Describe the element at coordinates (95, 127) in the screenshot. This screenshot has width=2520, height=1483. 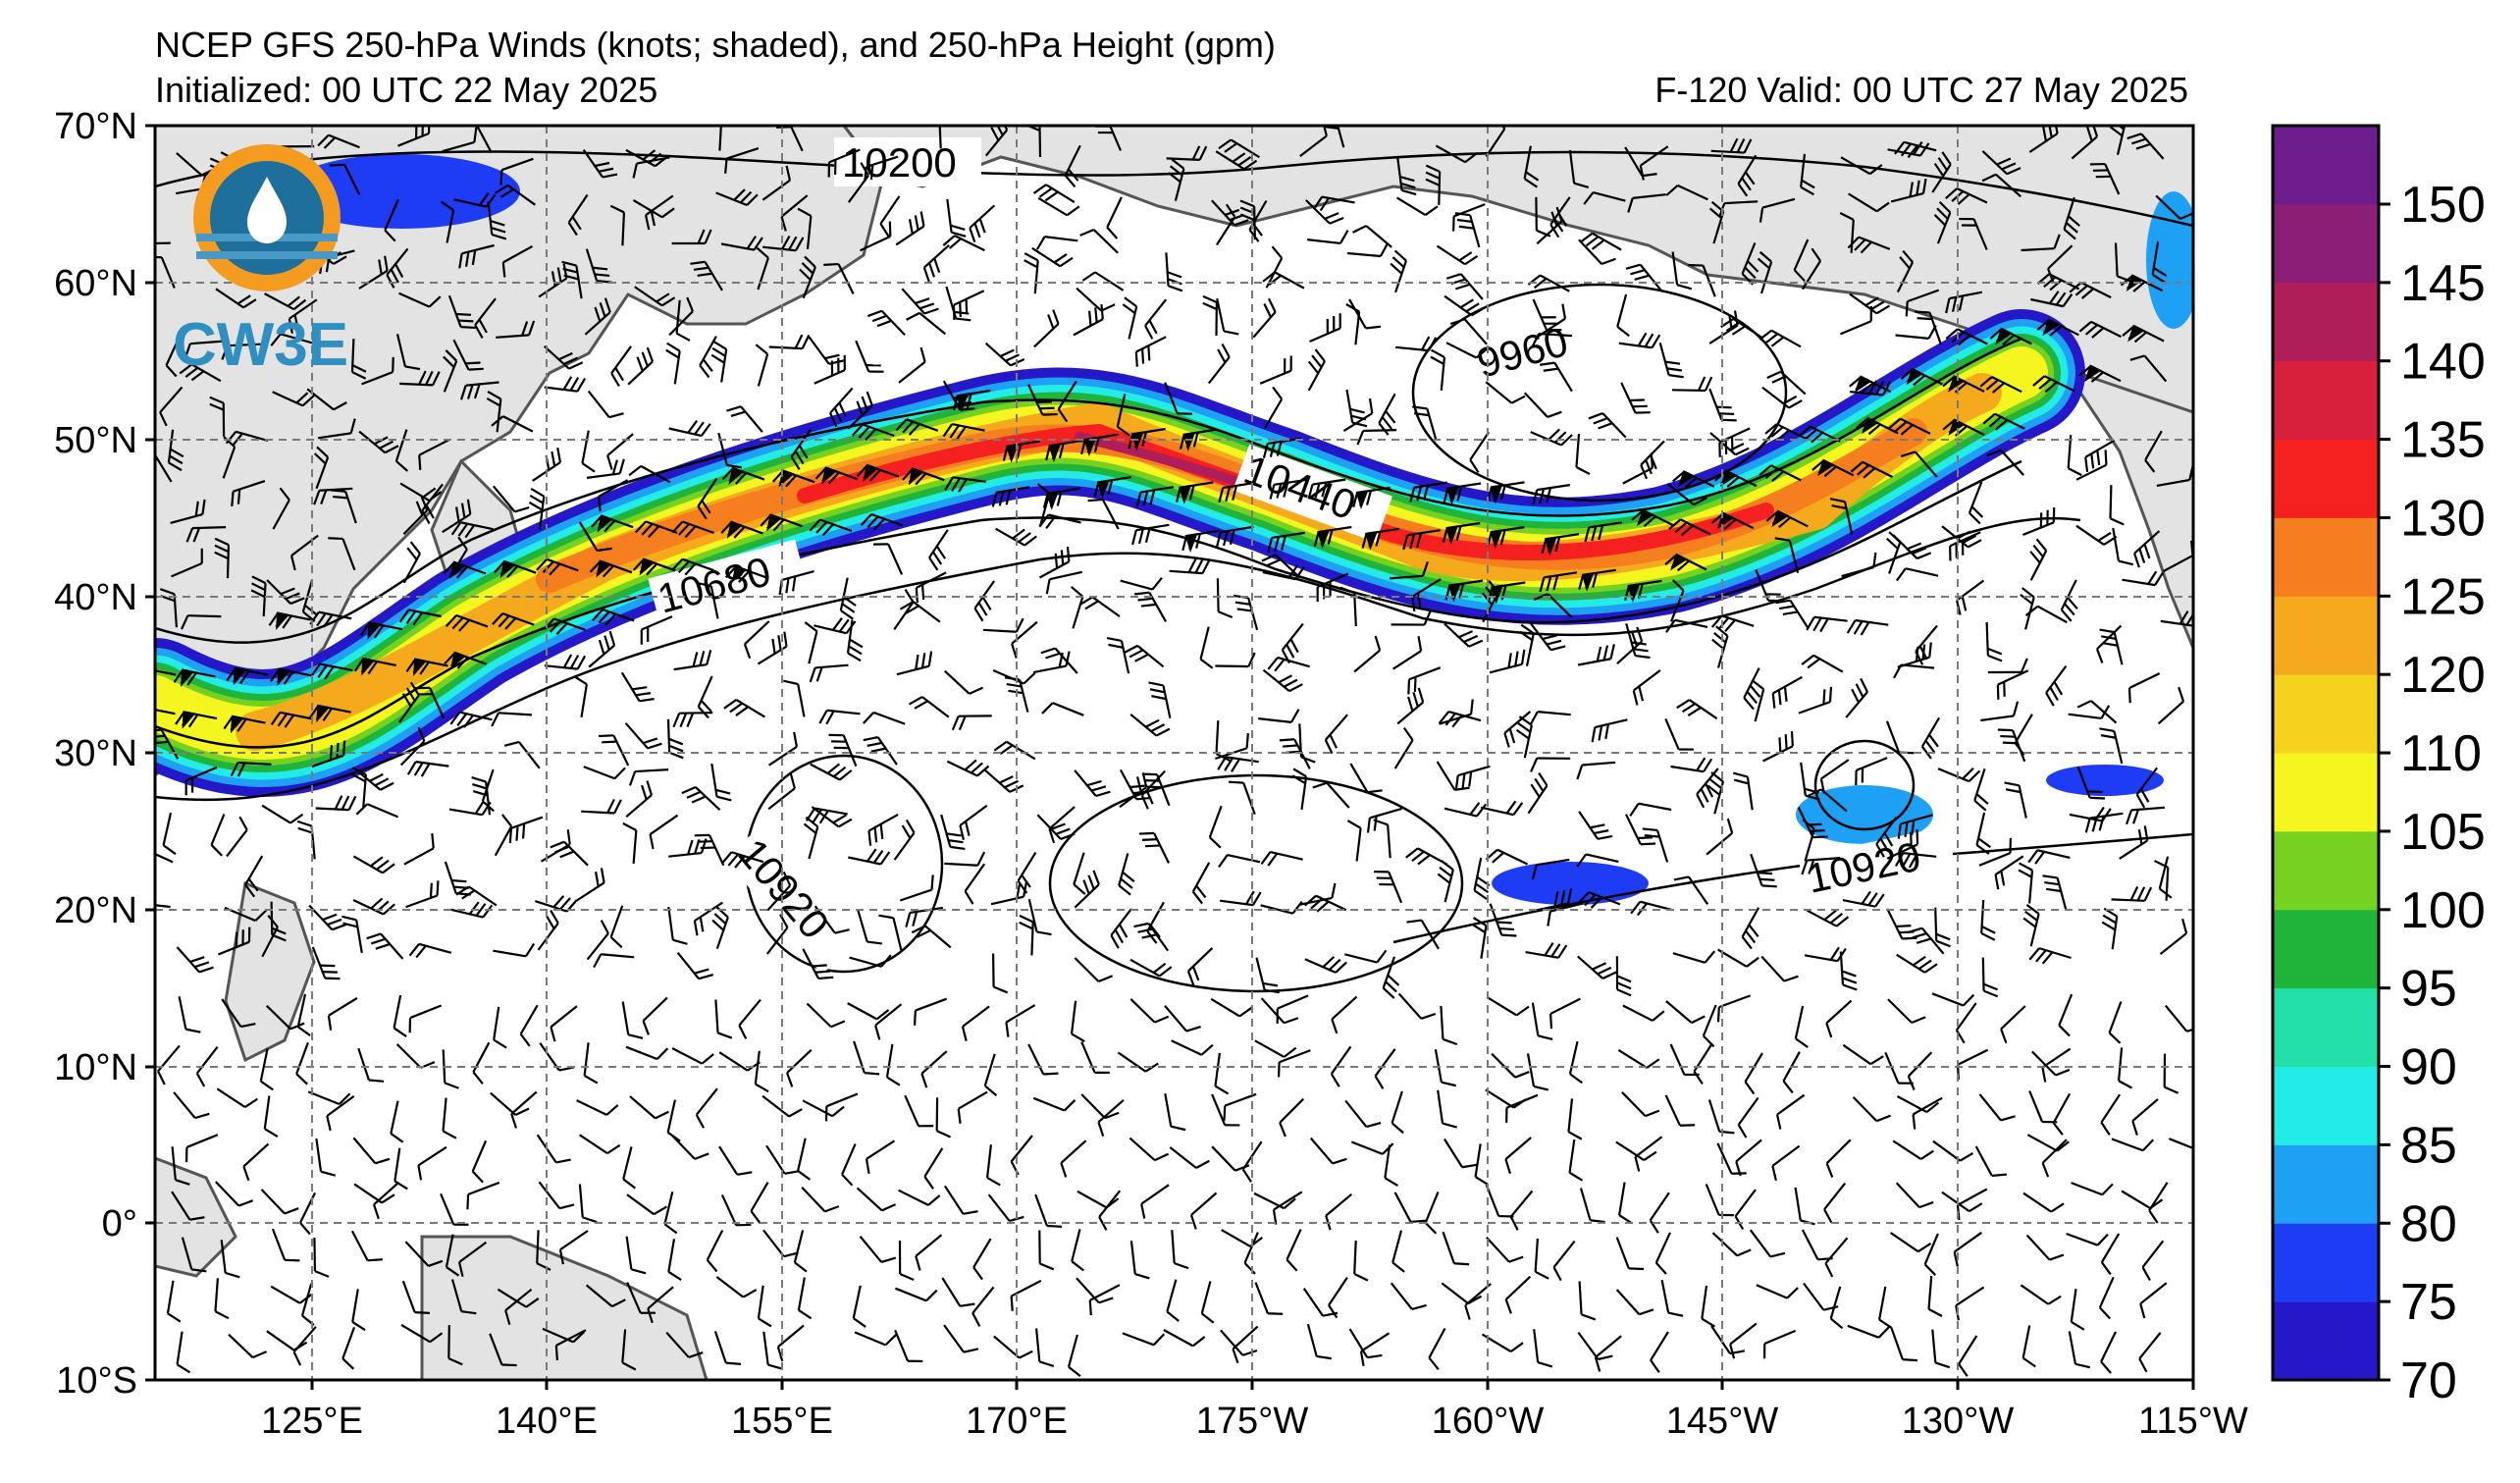
I see `lat-label: 70°N` at that location.